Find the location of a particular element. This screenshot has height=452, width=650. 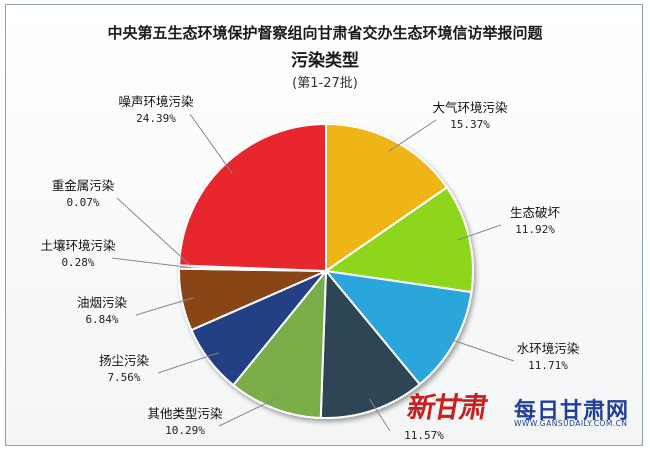

slice-value-4: 11.57% is located at coordinates (424, 435).